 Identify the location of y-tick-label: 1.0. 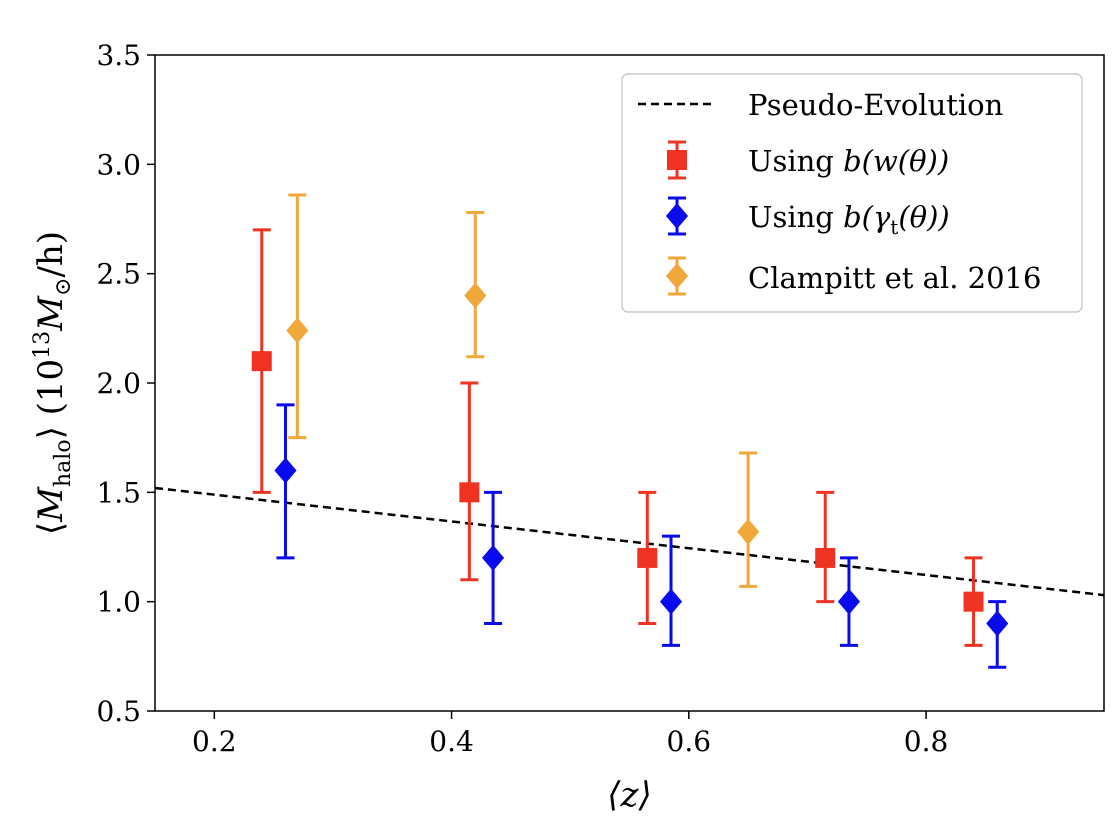
(118, 602).